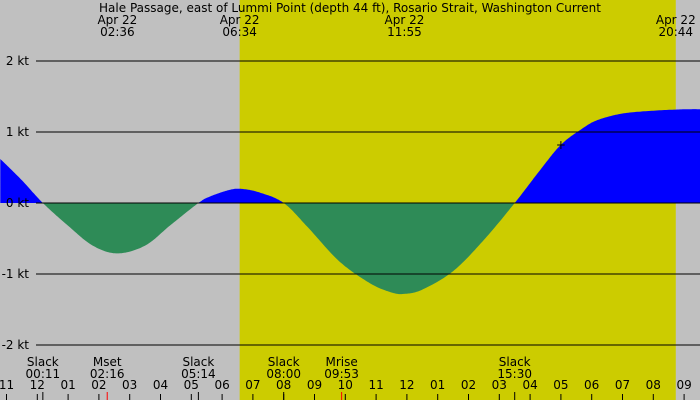  Describe the element at coordinates (345, 385) in the screenshot. I see `hour-label-11: 10` at that location.